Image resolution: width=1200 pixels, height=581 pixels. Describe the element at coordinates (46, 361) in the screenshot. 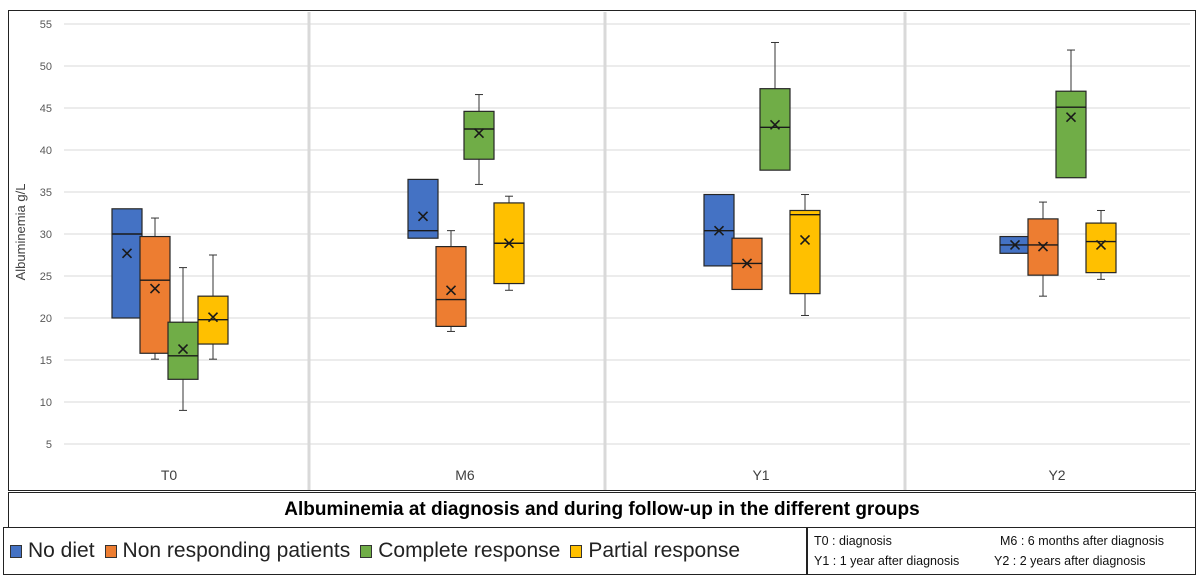

I see `y-tick-label: 15` at that location.